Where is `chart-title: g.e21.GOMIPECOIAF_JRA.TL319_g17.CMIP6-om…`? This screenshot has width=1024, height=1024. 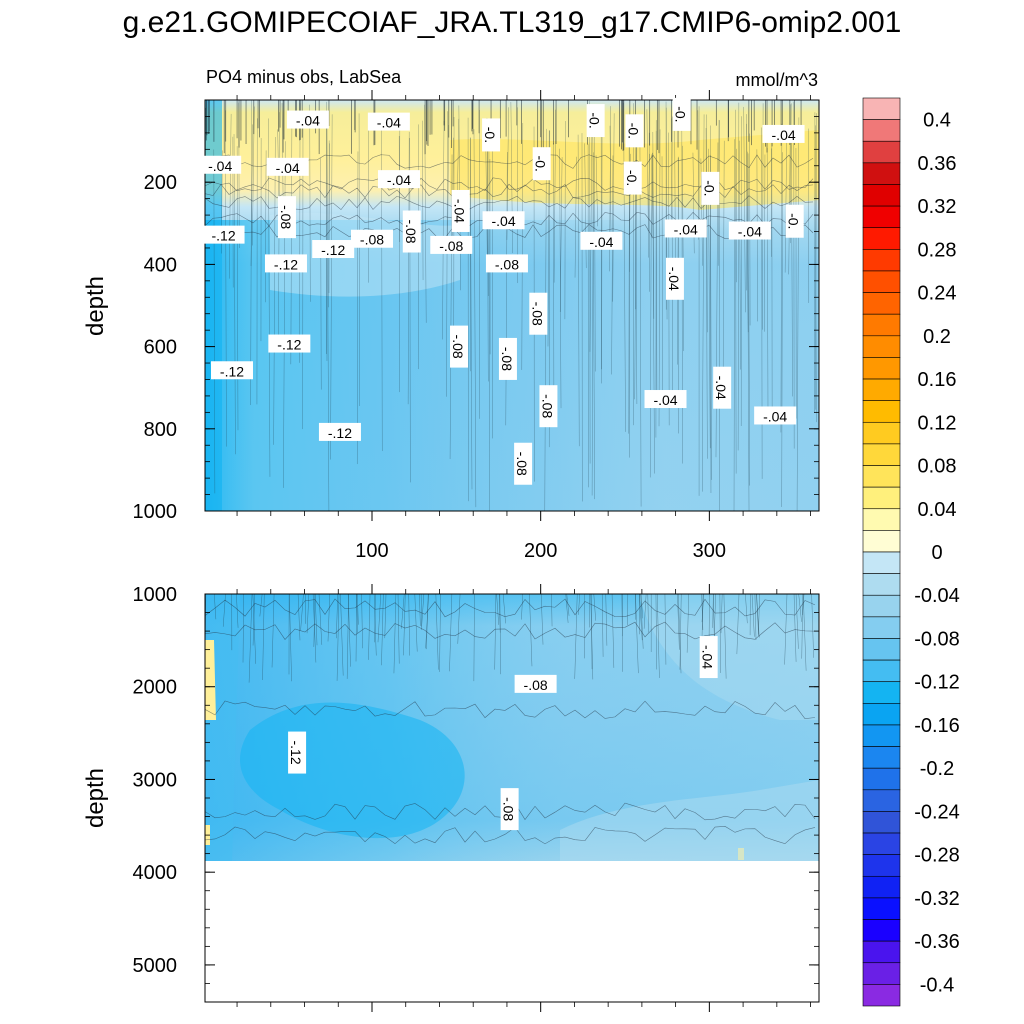
chart-title: g.e21.GOMIPECOIAF_JRA.TL319_g17.CMIP6-om… is located at coordinates (512, 22).